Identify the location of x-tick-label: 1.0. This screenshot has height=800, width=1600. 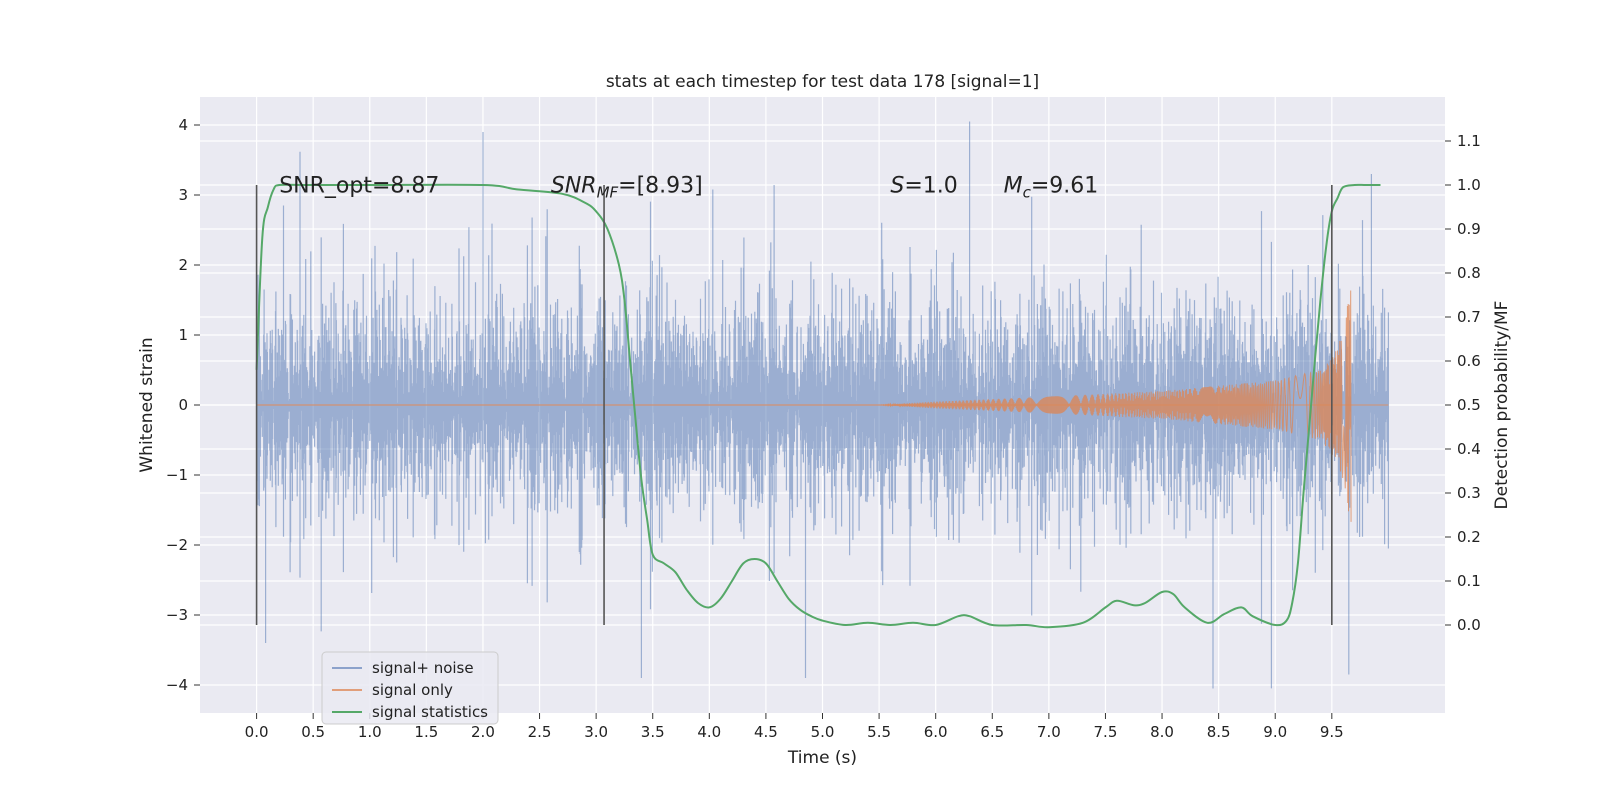
(370, 732).